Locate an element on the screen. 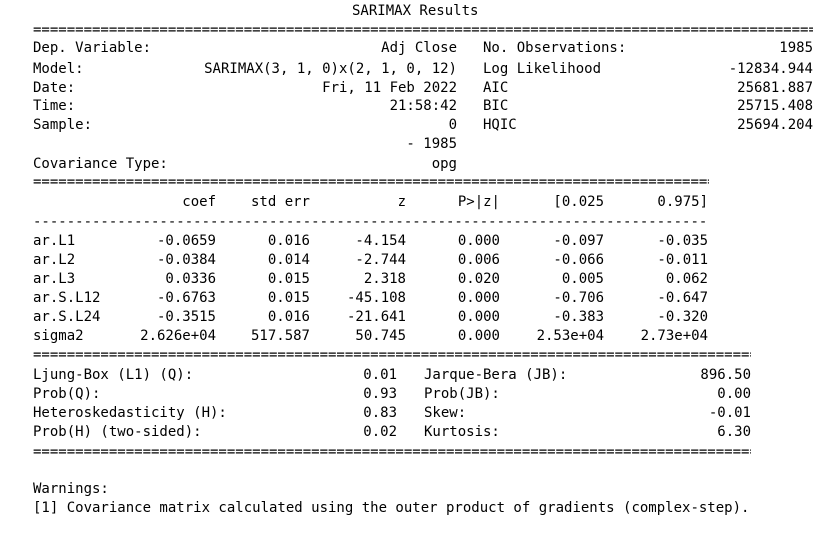 The image size is (837, 538). summary-left-value: Fri, 11 Feb 2022 is located at coordinates (389, 88).